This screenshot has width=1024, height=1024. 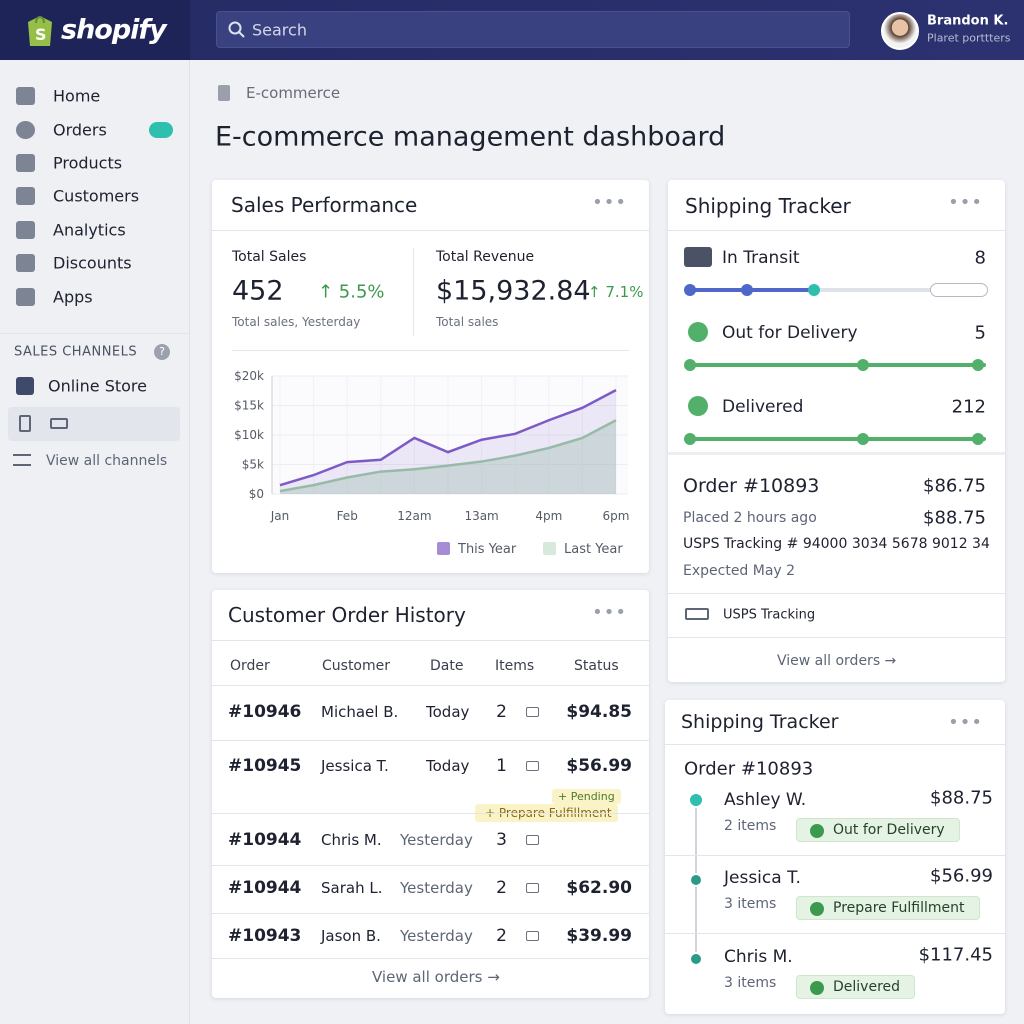 What do you see at coordinates (360, 712) in the screenshot?
I see `customer: Michael B.` at bounding box center [360, 712].